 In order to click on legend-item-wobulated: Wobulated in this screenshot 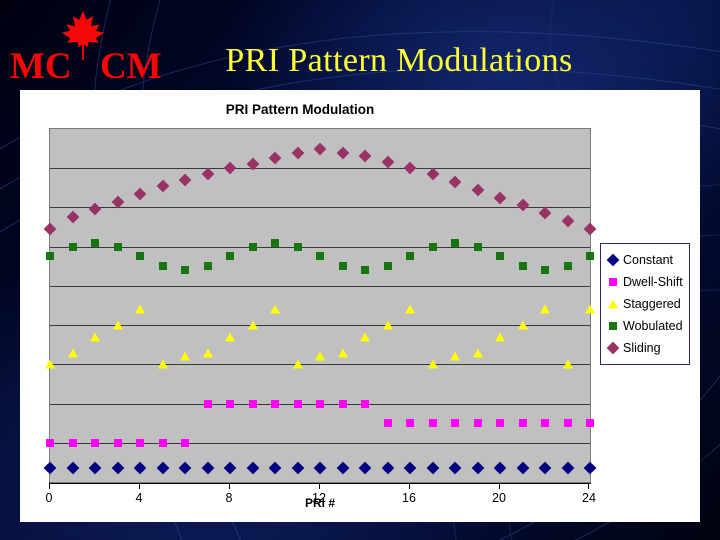, I will do `click(645, 326)`.